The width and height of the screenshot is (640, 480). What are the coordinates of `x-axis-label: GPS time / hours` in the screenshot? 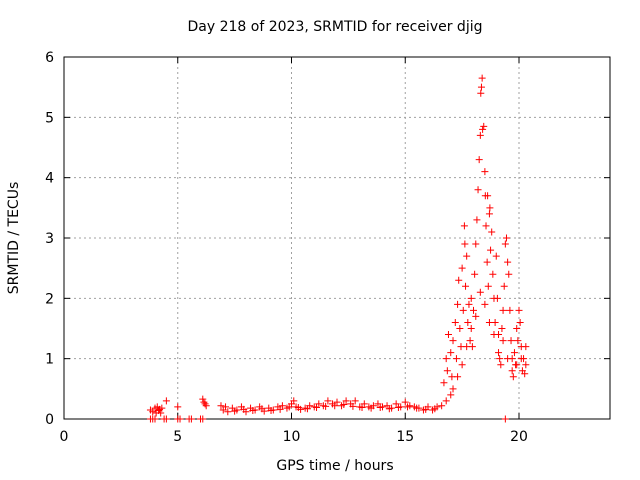 It's located at (334, 466).